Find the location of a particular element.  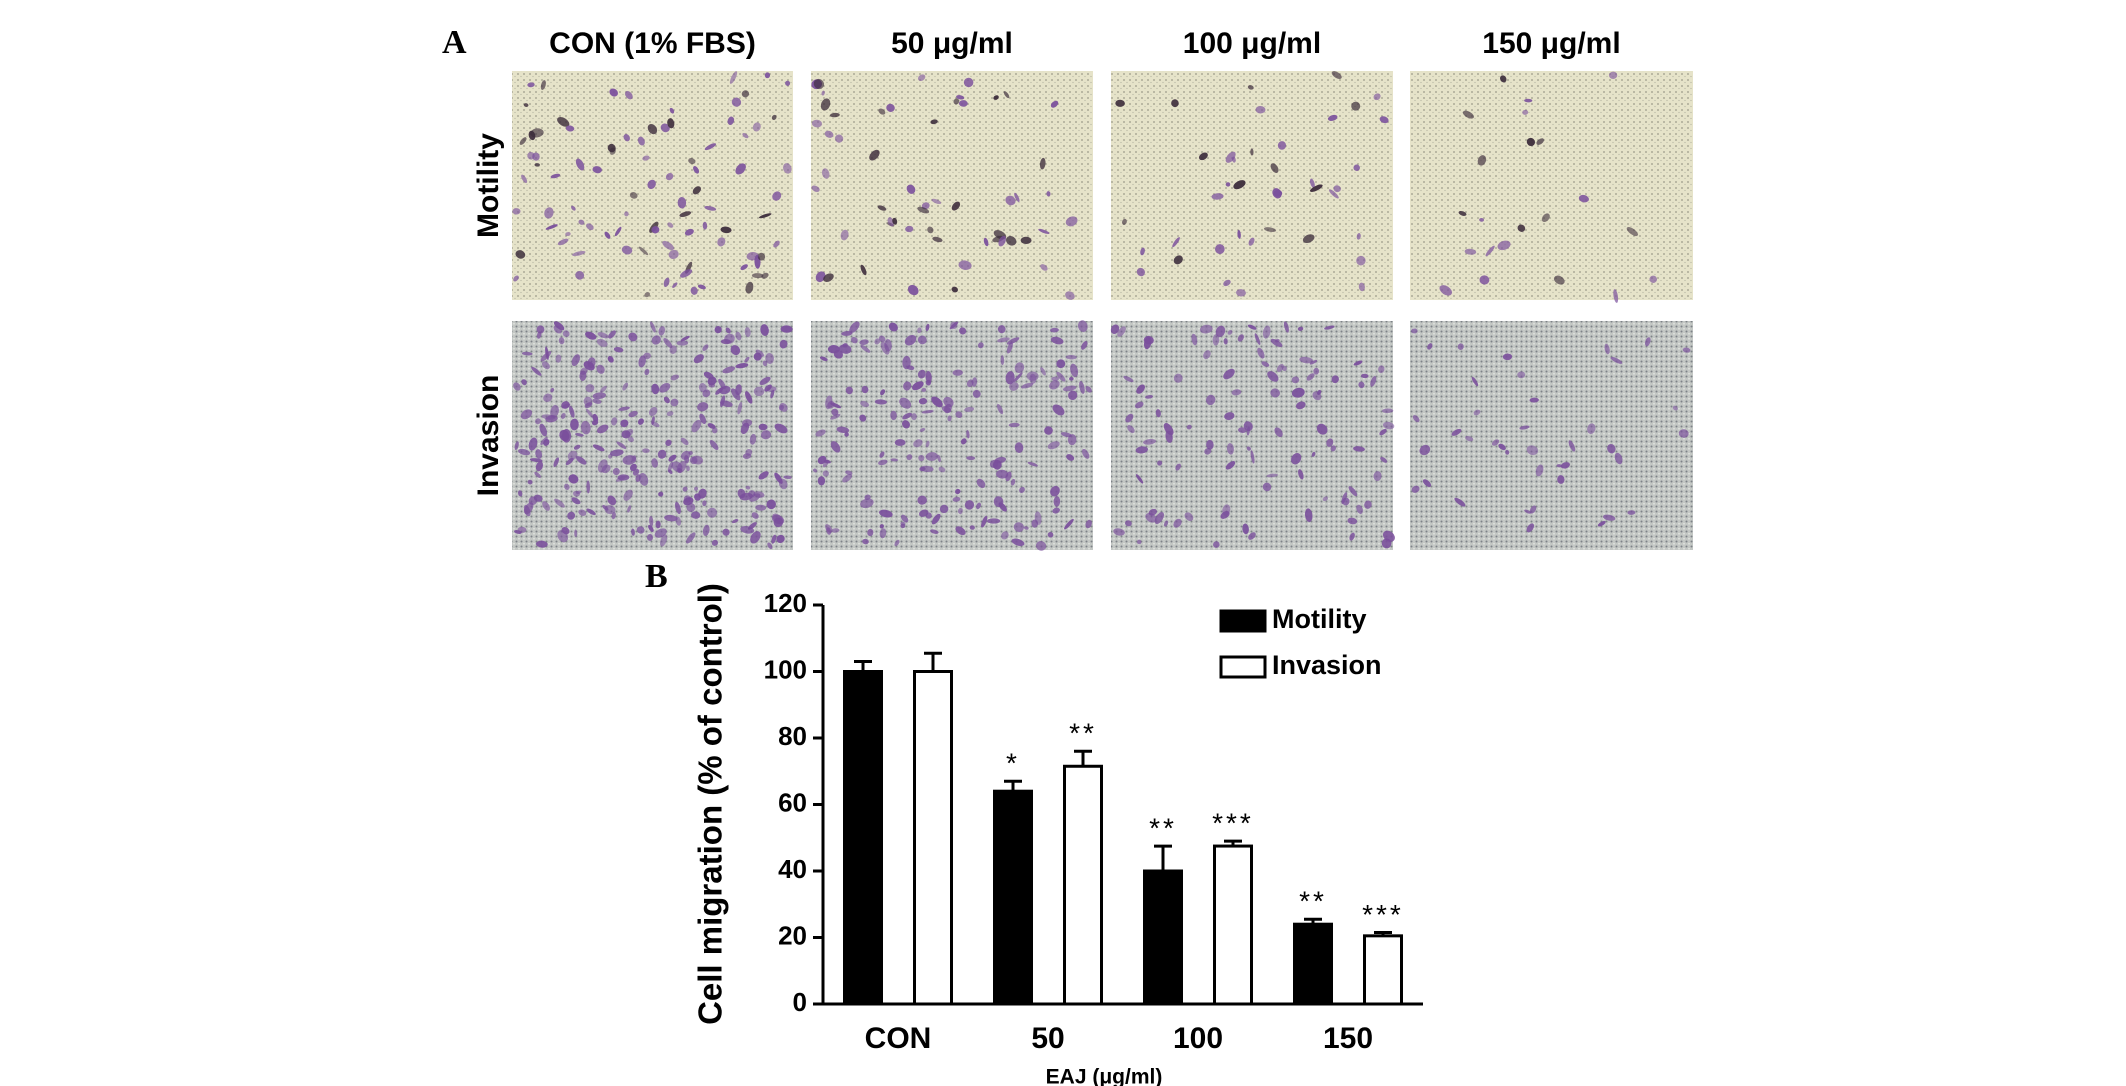

row-label: Invasion is located at coordinates (488, 436).